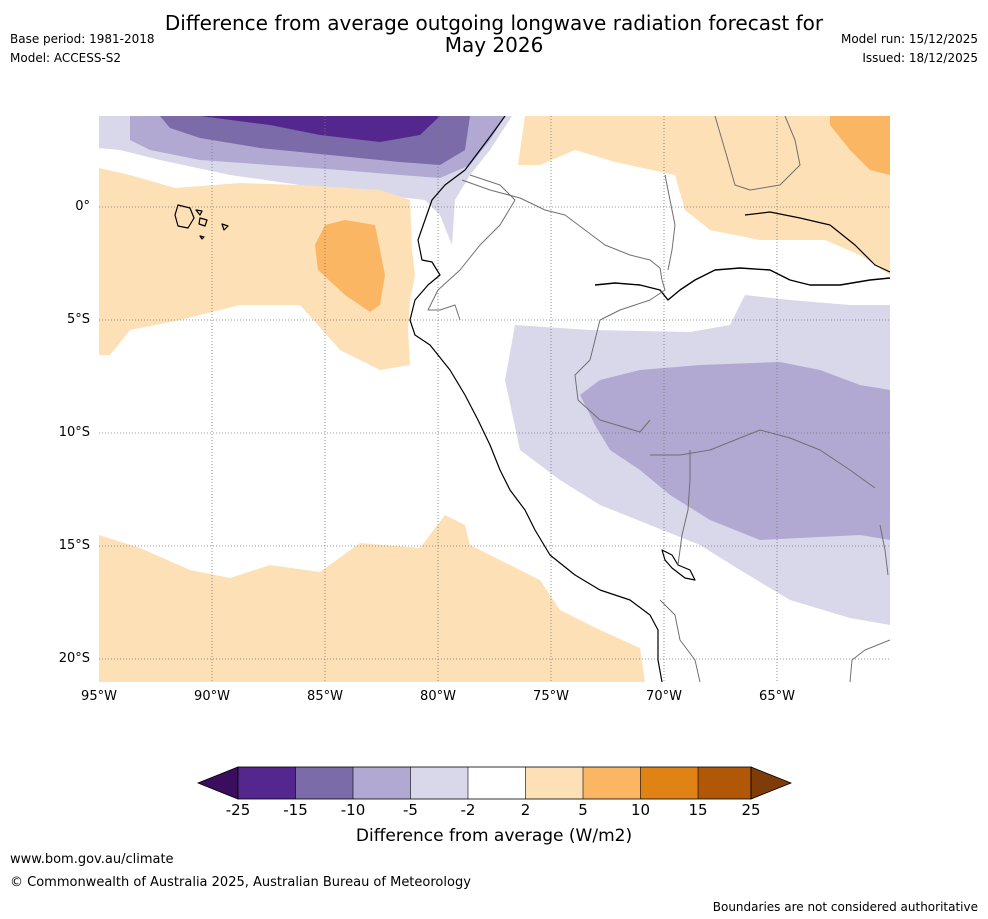 This screenshot has height=919, width=988. Describe the element at coordinates (353, 810) in the screenshot. I see `colorbar-tick: -10` at that location.